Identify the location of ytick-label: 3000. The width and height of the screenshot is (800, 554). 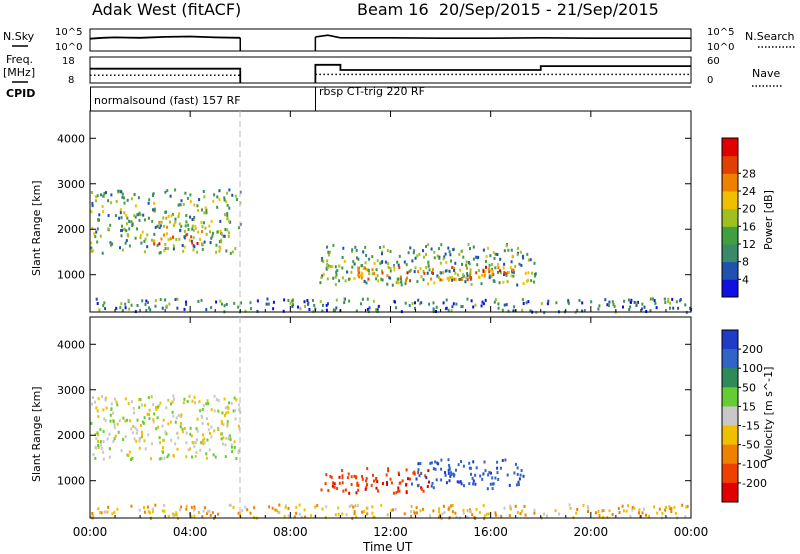
(71, 184).